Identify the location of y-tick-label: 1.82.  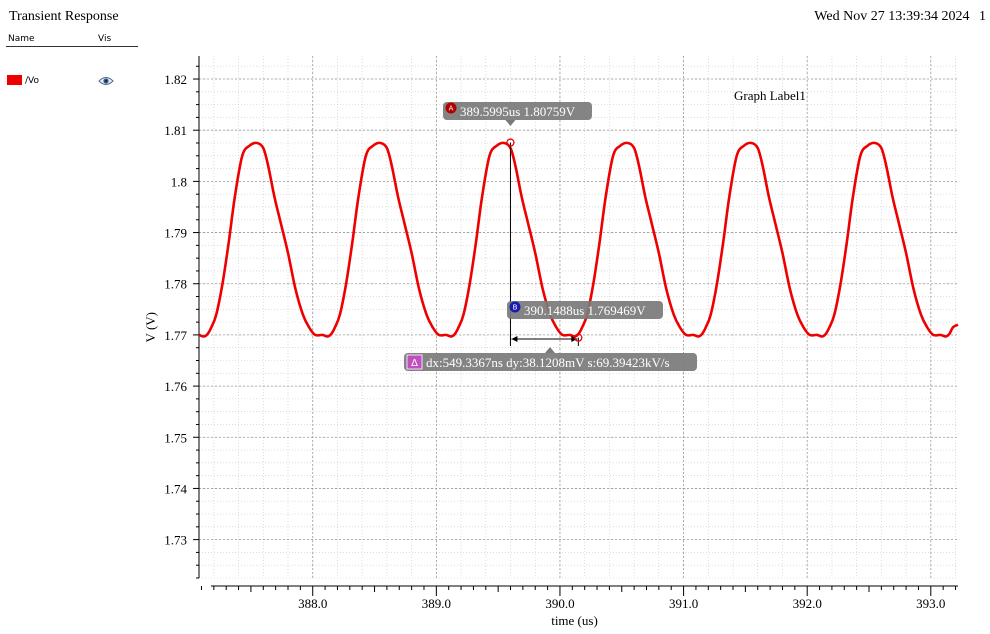
(175, 79).